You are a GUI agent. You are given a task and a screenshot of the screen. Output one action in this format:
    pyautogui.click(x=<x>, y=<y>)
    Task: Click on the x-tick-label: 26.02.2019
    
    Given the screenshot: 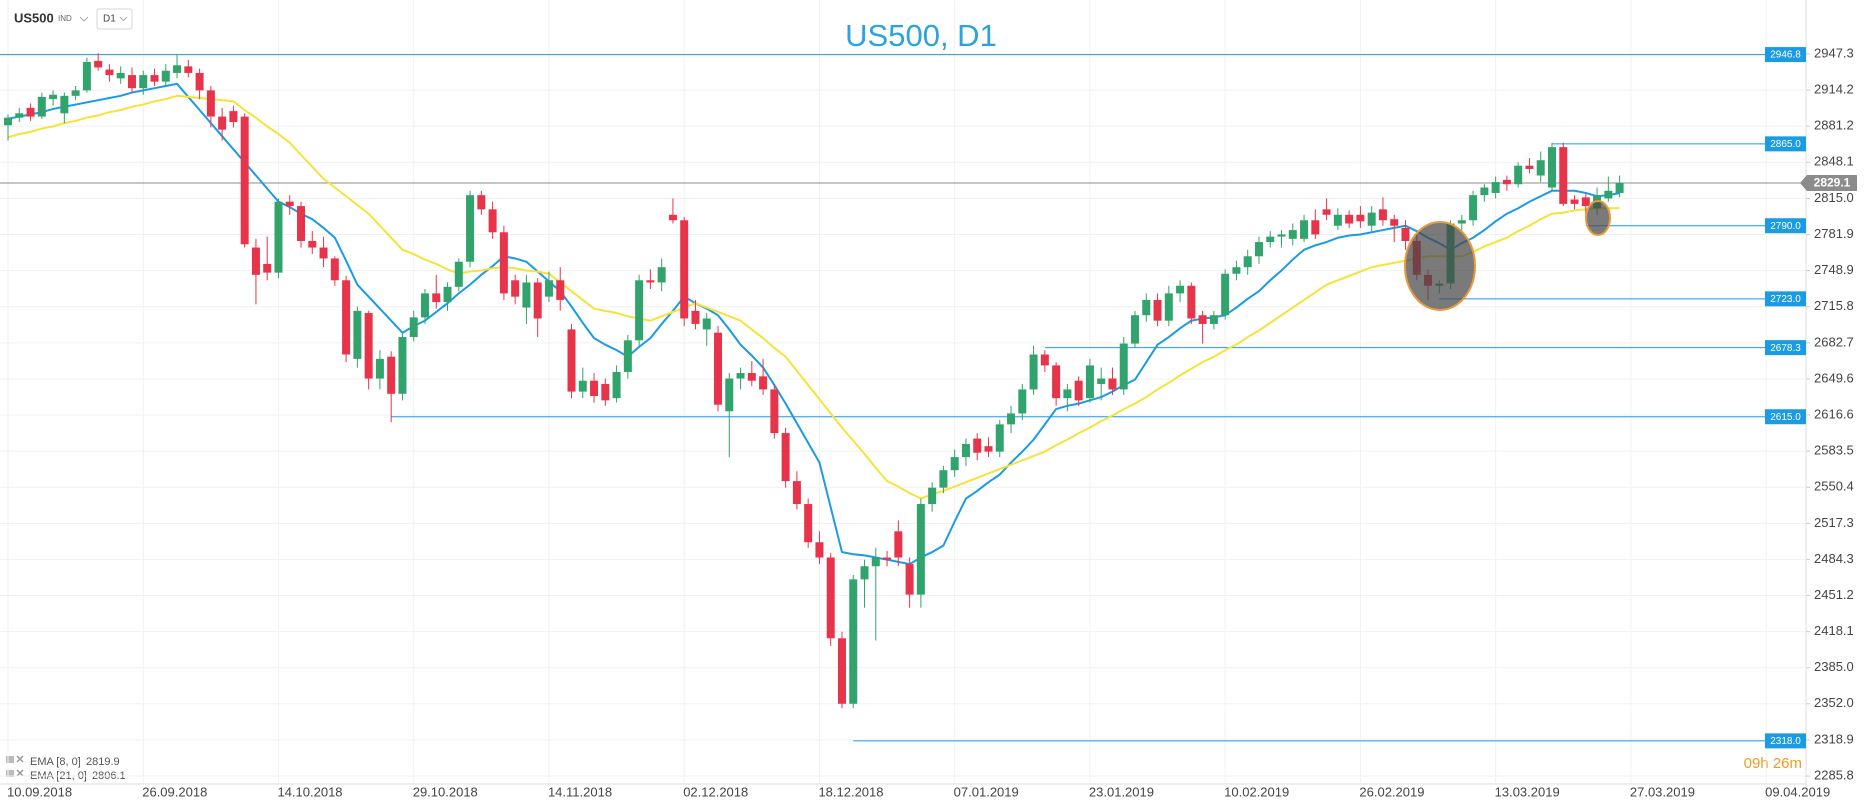 What is the action you would take?
    pyautogui.click(x=1391, y=791)
    